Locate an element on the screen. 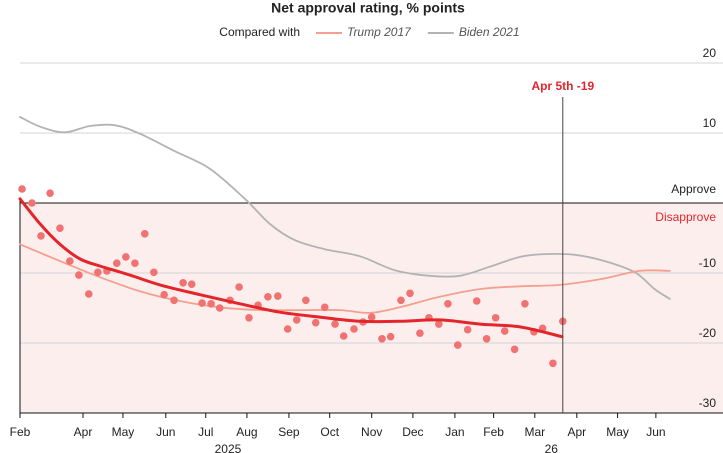 Image resolution: width=723 pixels, height=453 pixels. x-tick-label: Mar is located at coordinates (534, 432).